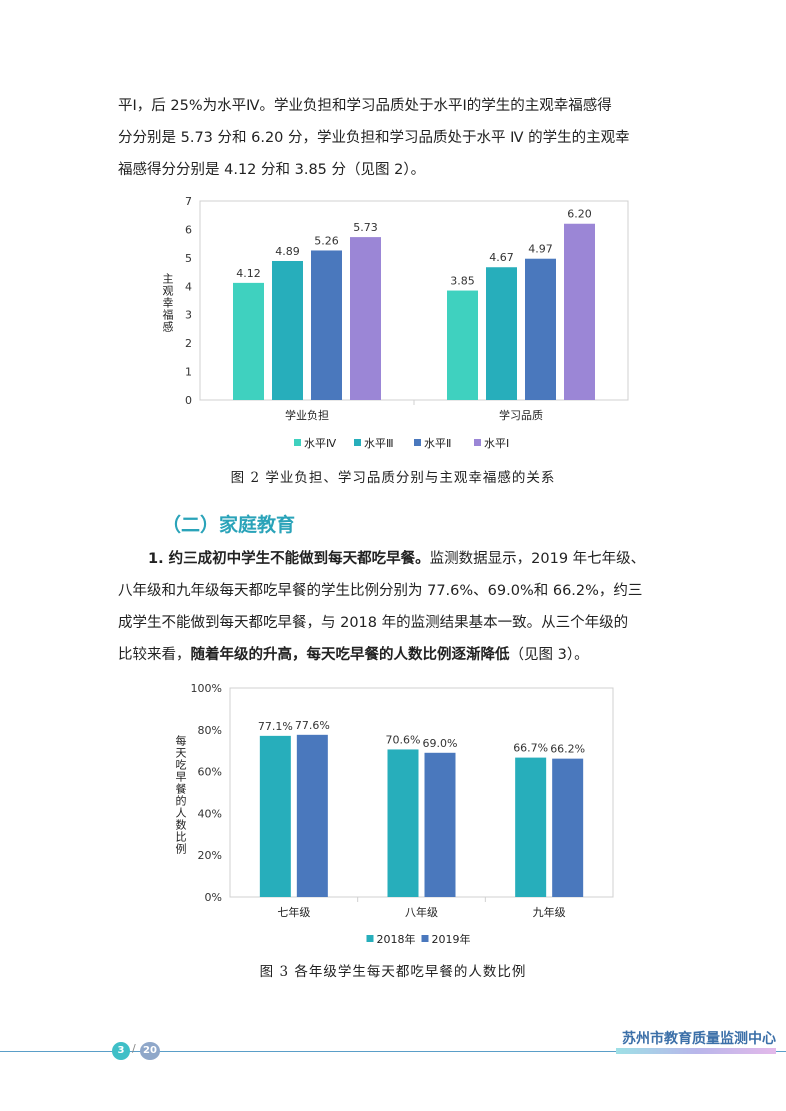 The image size is (786, 1111). What do you see at coordinates (307, 415) in the screenshot?
I see `x-tick-label: 学业负担` at bounding box center [307, 415].